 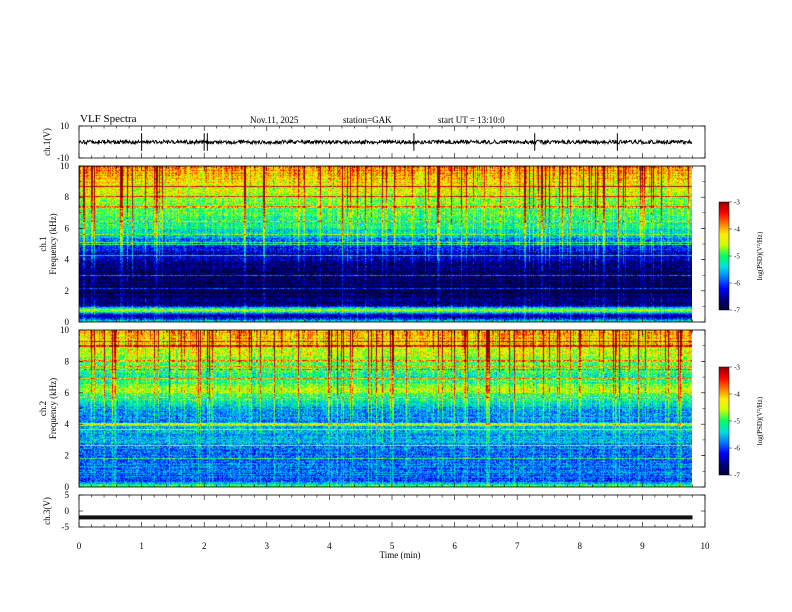 What do you see at coordinates (724, 421) in the screenshot?
I see `ch2-spectrogram-colorbar` at bounding box center [724, 421].